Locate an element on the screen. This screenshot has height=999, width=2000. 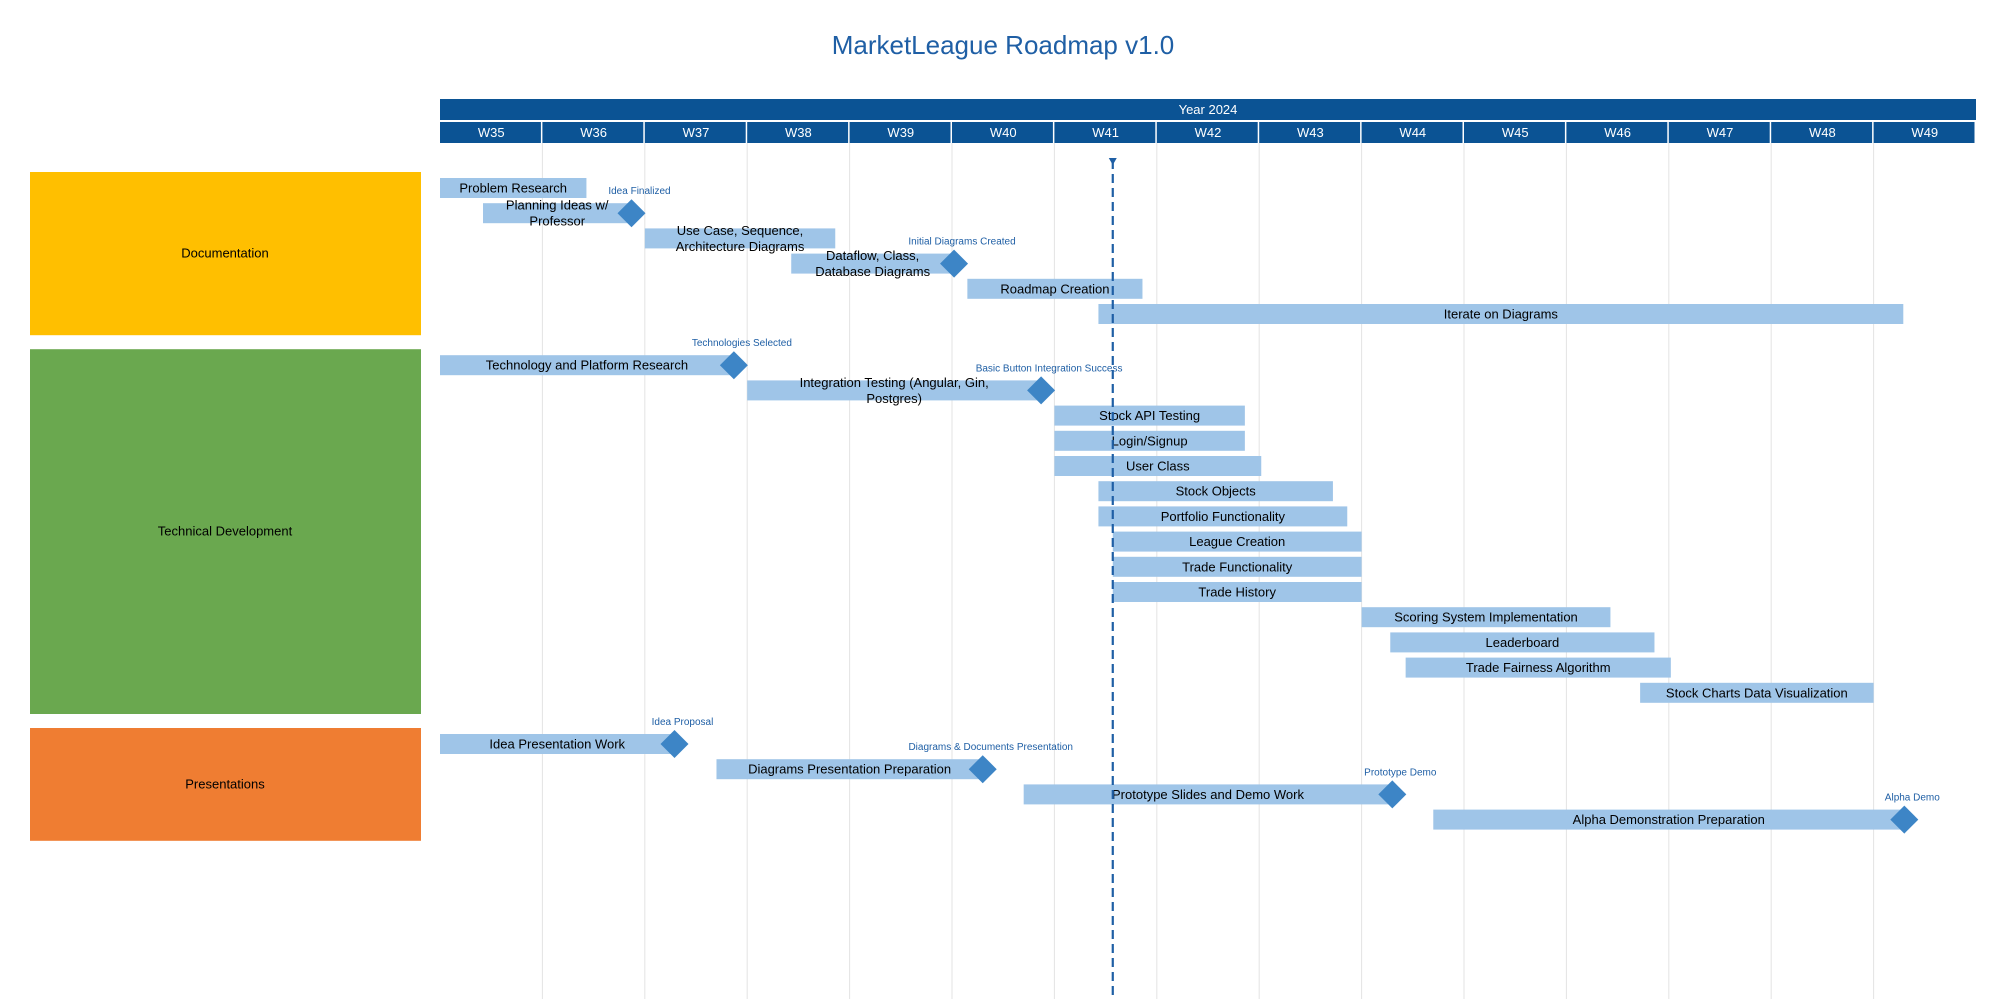
task-label: Stock API Testing is located at coordinates (1149, 415).